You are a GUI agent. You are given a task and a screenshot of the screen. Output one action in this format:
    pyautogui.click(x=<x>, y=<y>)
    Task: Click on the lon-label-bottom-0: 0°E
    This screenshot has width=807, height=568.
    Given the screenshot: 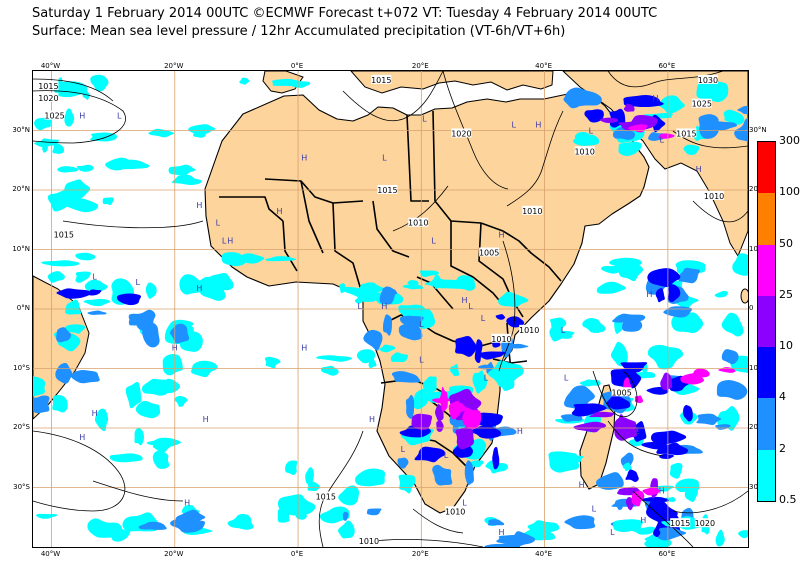 What is the action you would take?
    pyautogui.click(x=297, y=554)
    